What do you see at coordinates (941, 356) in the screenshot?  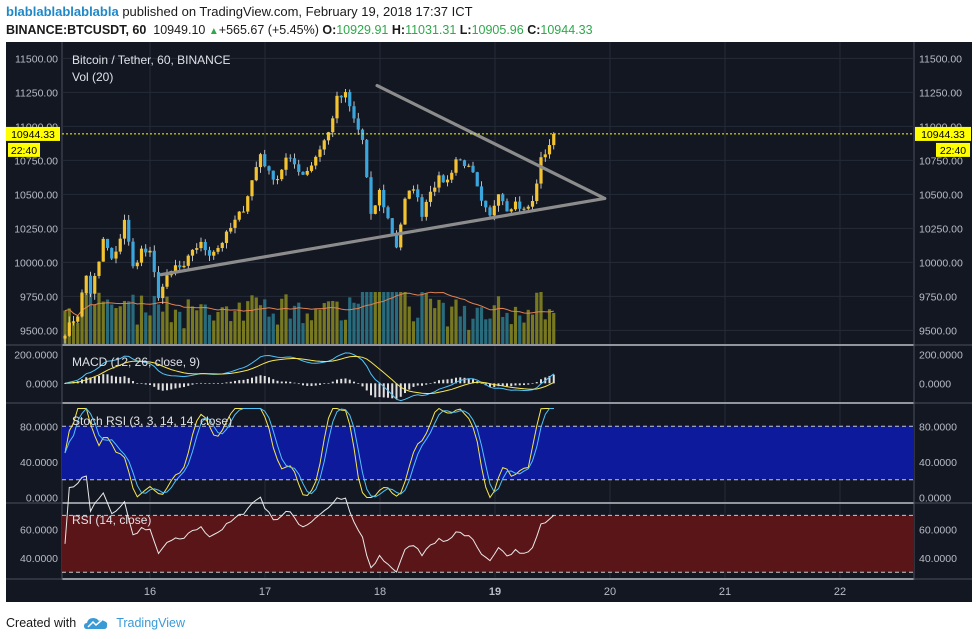 I see `macd-tick-label-right: 200.0000` at bounding box center [941, 356].